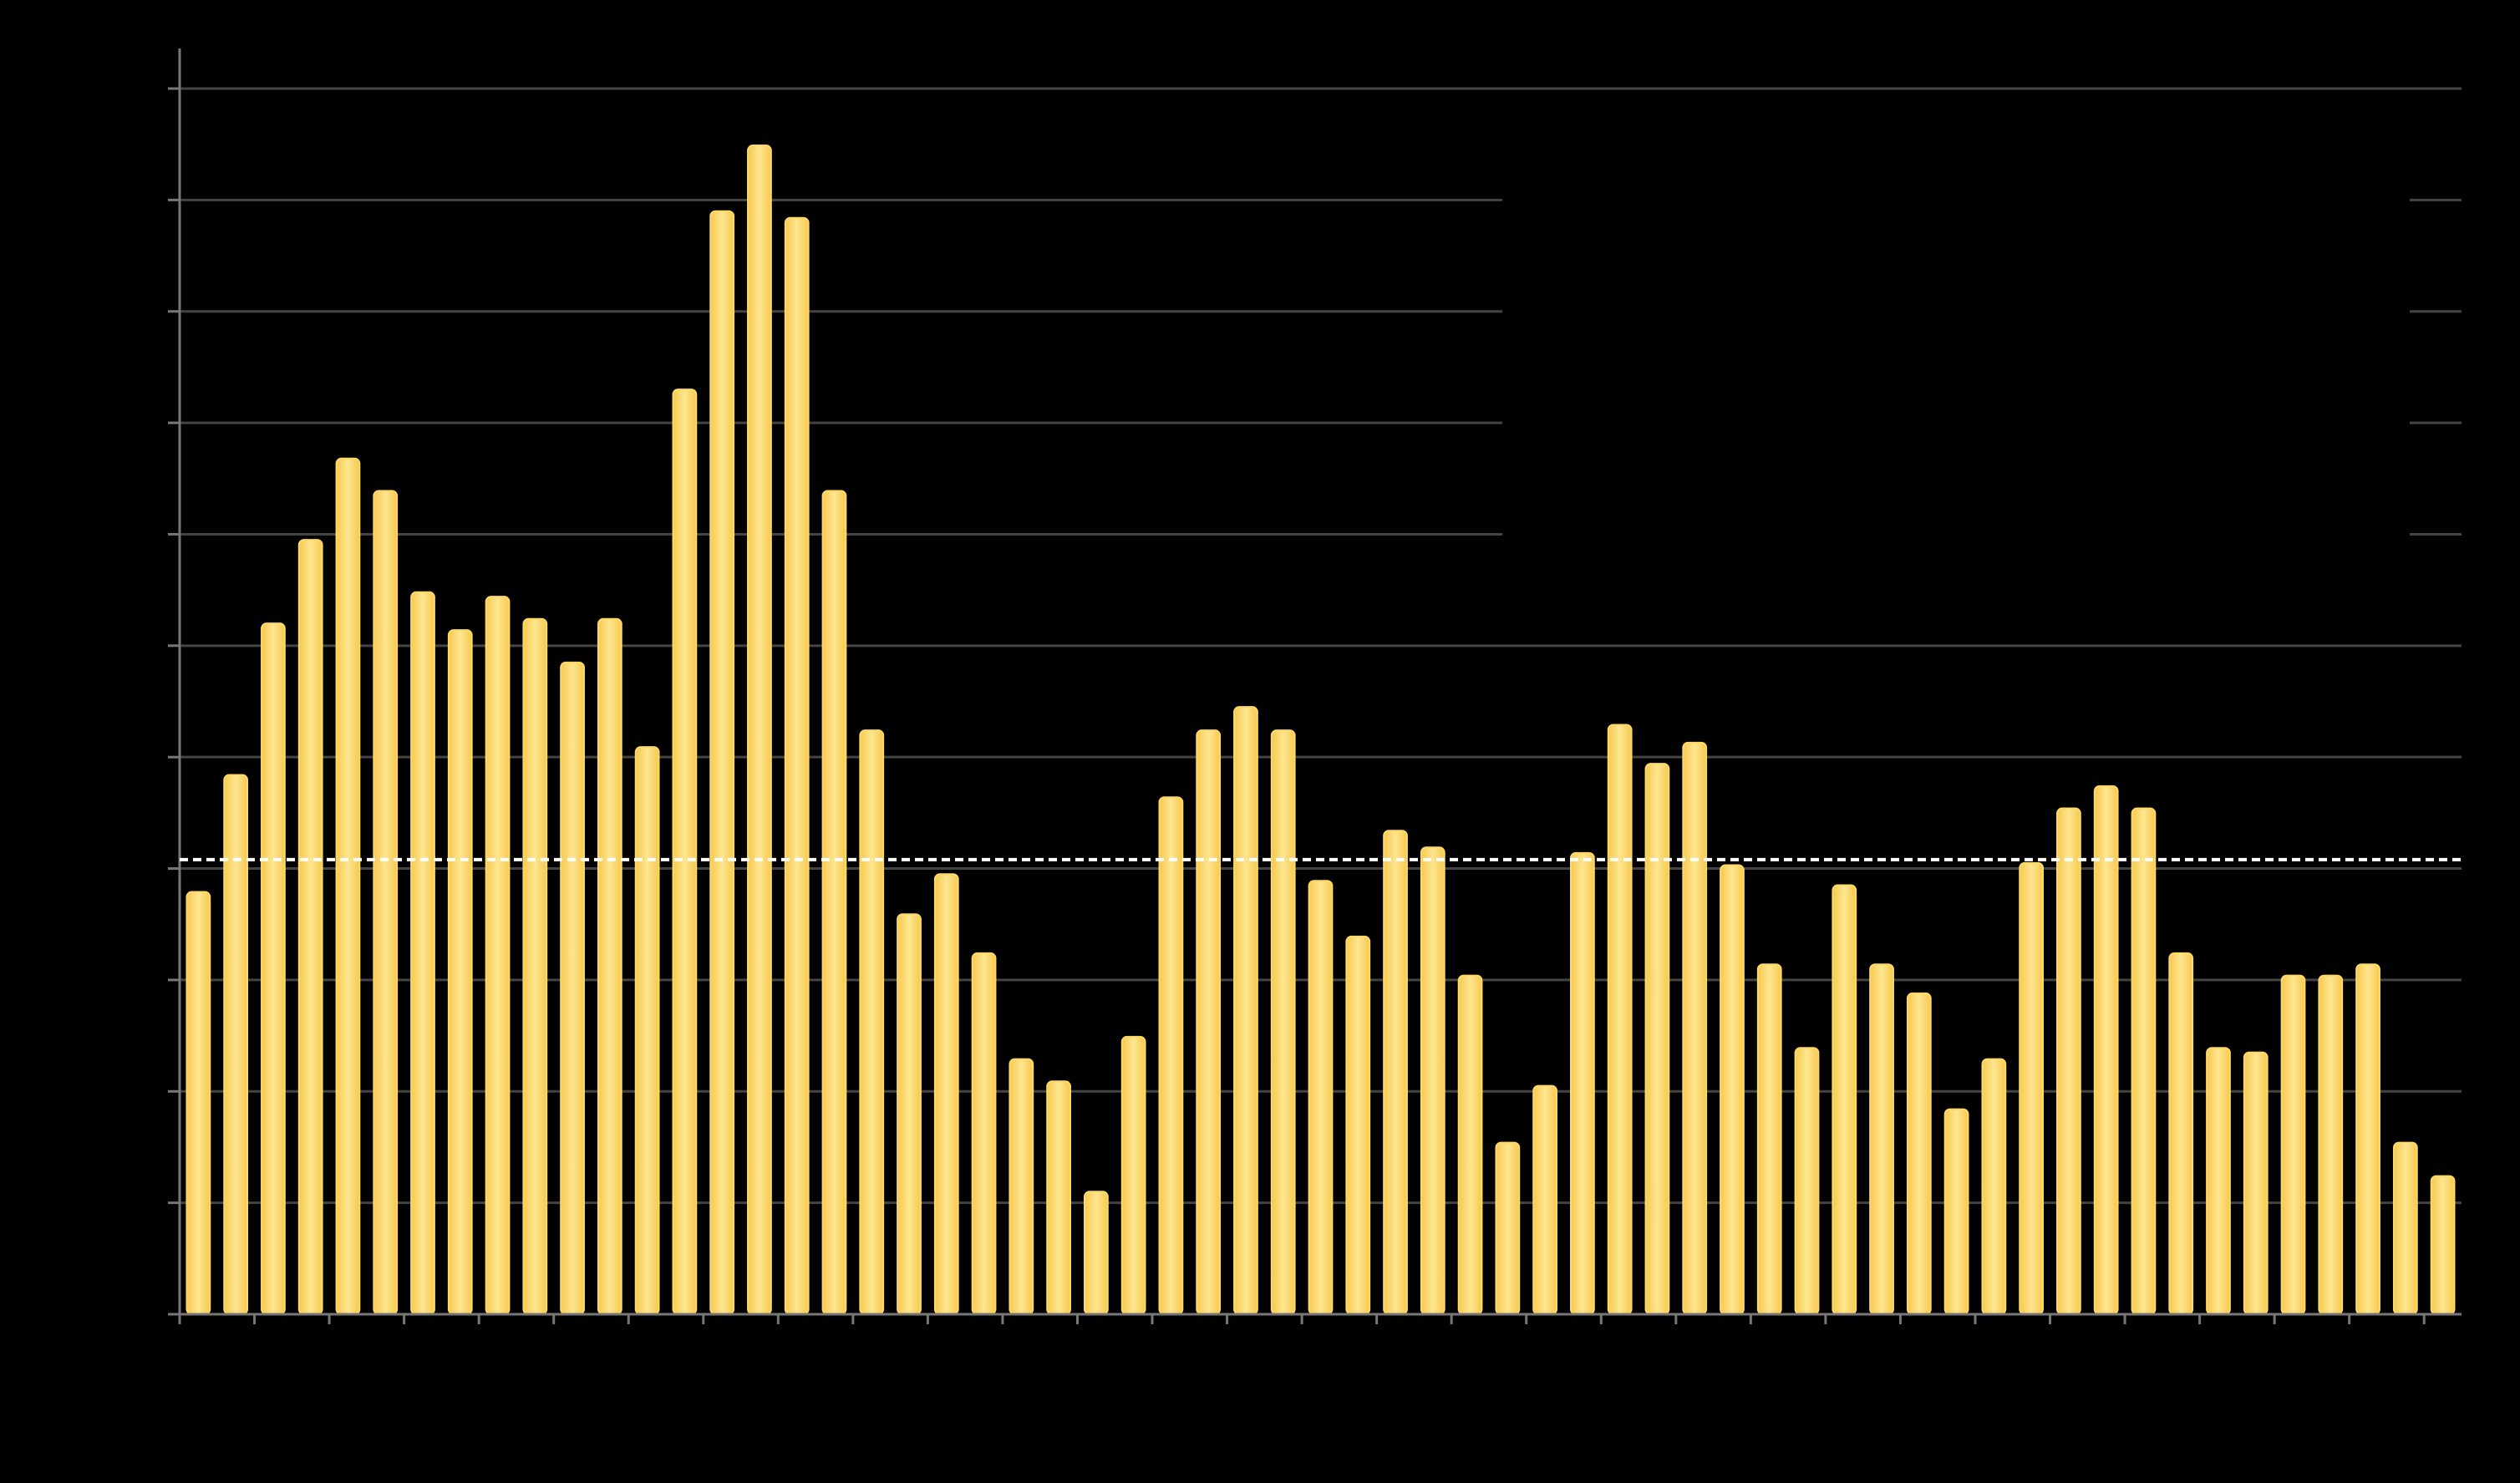 This screenshot has height=1483, width=2520. What do you see at coordinates (152, 867) in the screenshot?
I see `y-tick-label: 4` at bounding box center [152, 867].